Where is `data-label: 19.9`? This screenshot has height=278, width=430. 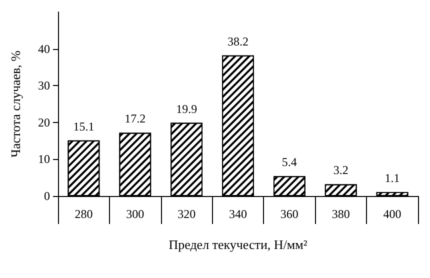
data-label: 19.9 is located at coordinates (187, 109).